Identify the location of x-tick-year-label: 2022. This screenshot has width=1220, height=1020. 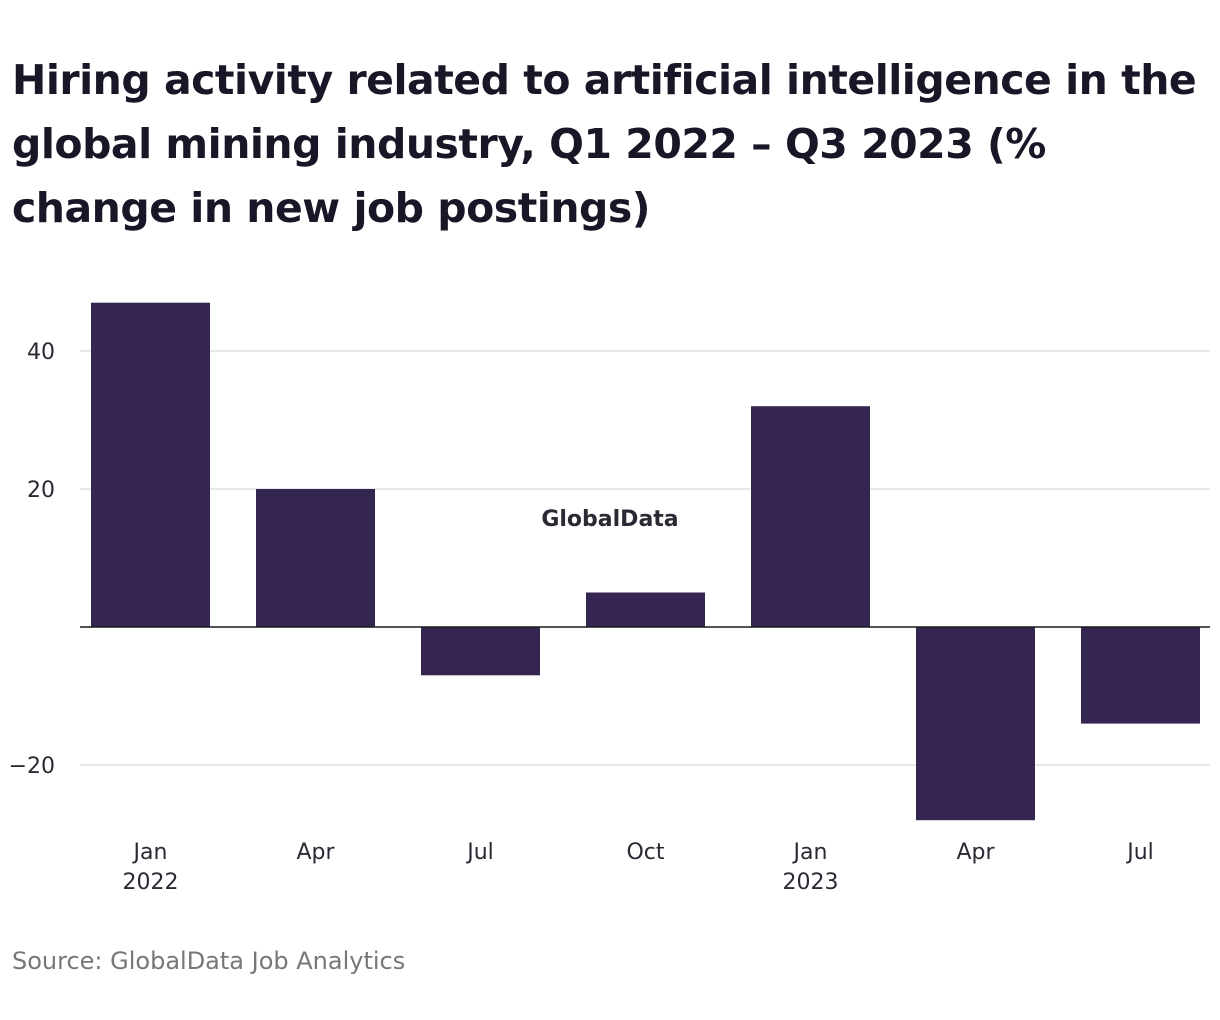
(151, 882).